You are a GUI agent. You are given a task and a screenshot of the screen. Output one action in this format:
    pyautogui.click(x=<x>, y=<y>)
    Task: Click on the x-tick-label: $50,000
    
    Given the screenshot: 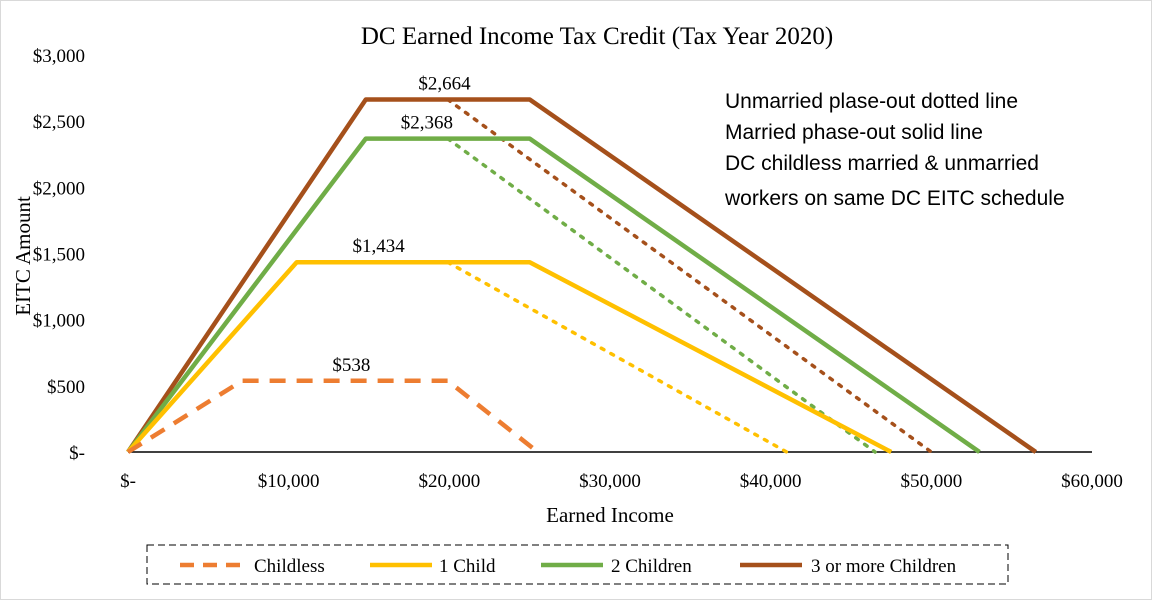 What is the action you would take?
    pyautogui.click(x=931, y=481)
    